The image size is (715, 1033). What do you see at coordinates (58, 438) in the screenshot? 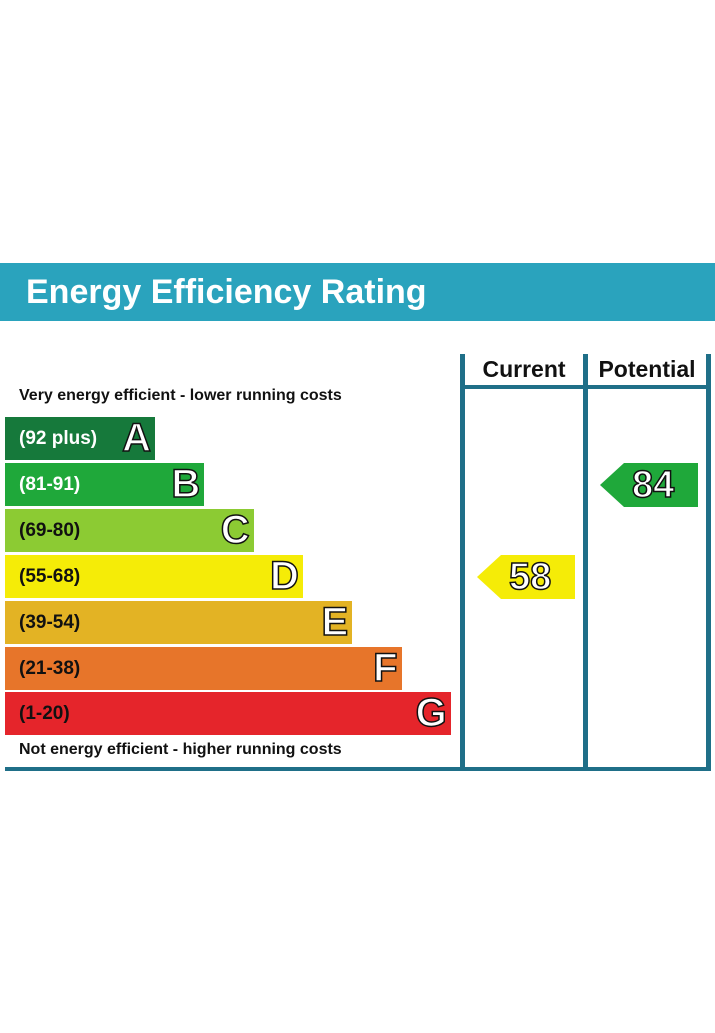
I see `band-range-label: (92 plus)` at bounding box center [58, 438].